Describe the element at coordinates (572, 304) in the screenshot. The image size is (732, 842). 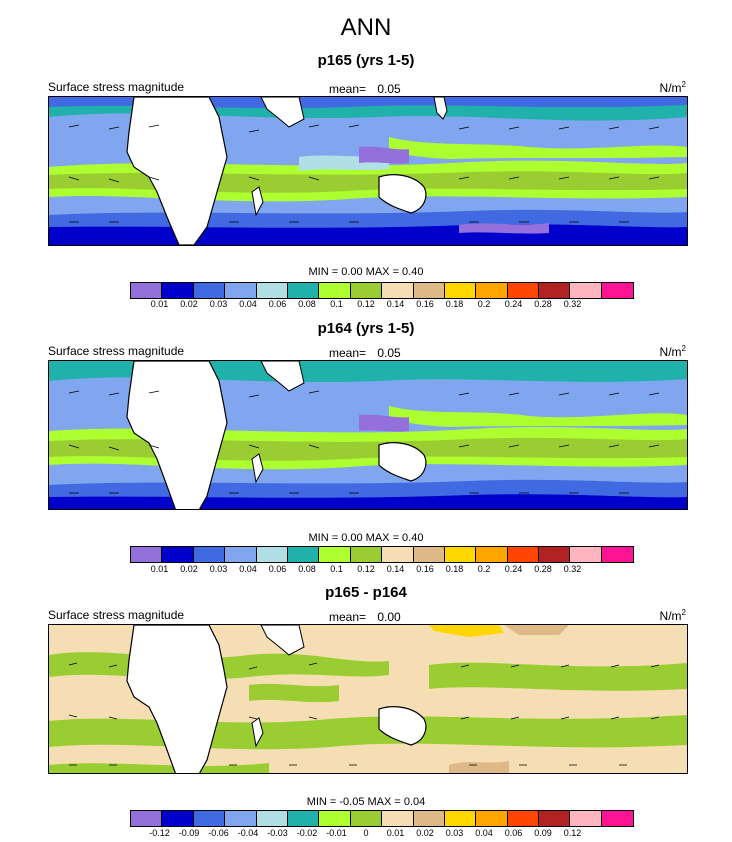
I see `colorbar-tick-label: 0.32` at that location.